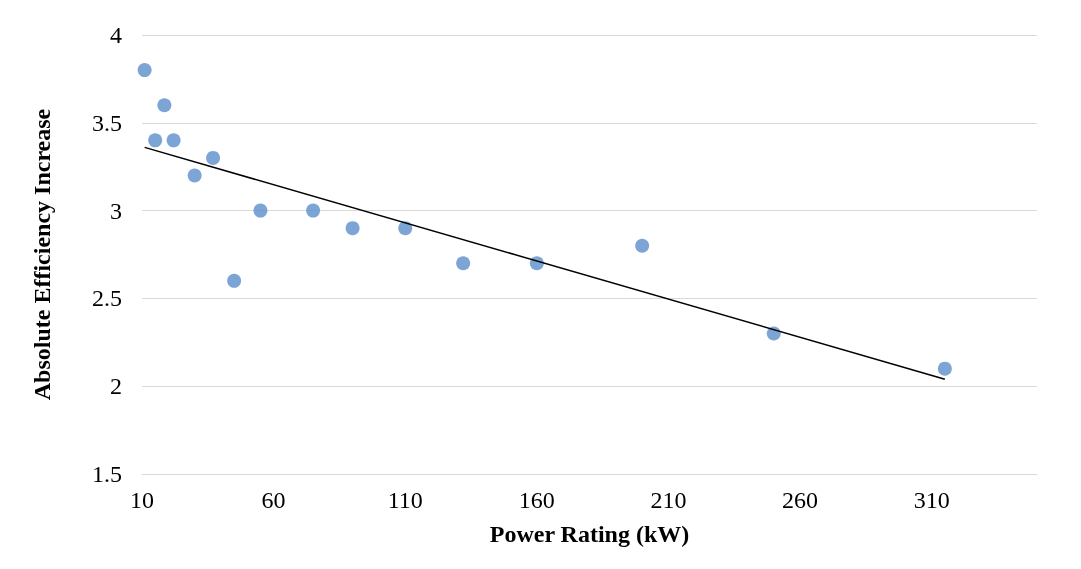  I want to click on x-tick-label: 110, so click(405, 500).